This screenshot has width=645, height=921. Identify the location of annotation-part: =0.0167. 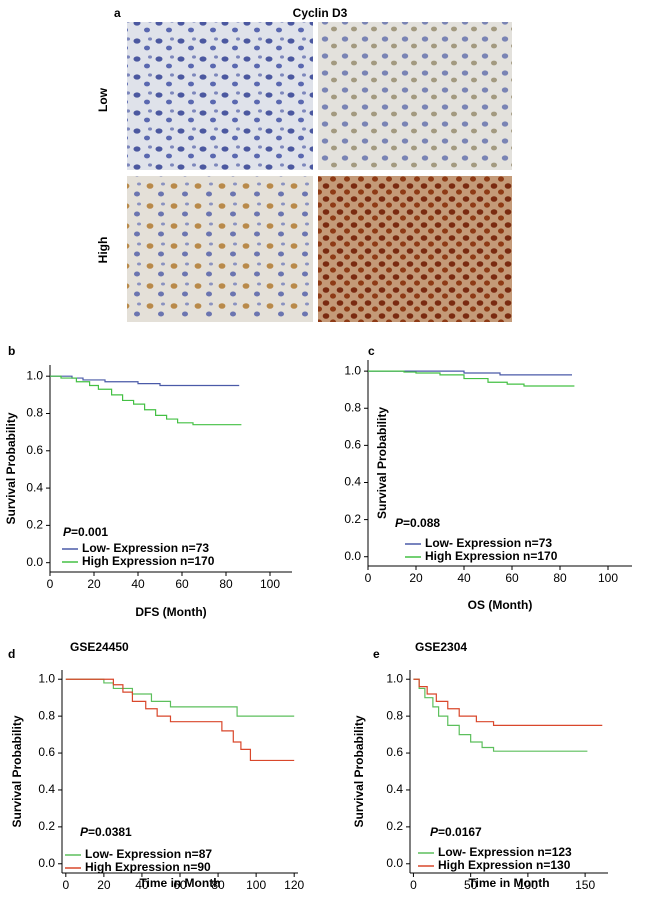
(460, 832).